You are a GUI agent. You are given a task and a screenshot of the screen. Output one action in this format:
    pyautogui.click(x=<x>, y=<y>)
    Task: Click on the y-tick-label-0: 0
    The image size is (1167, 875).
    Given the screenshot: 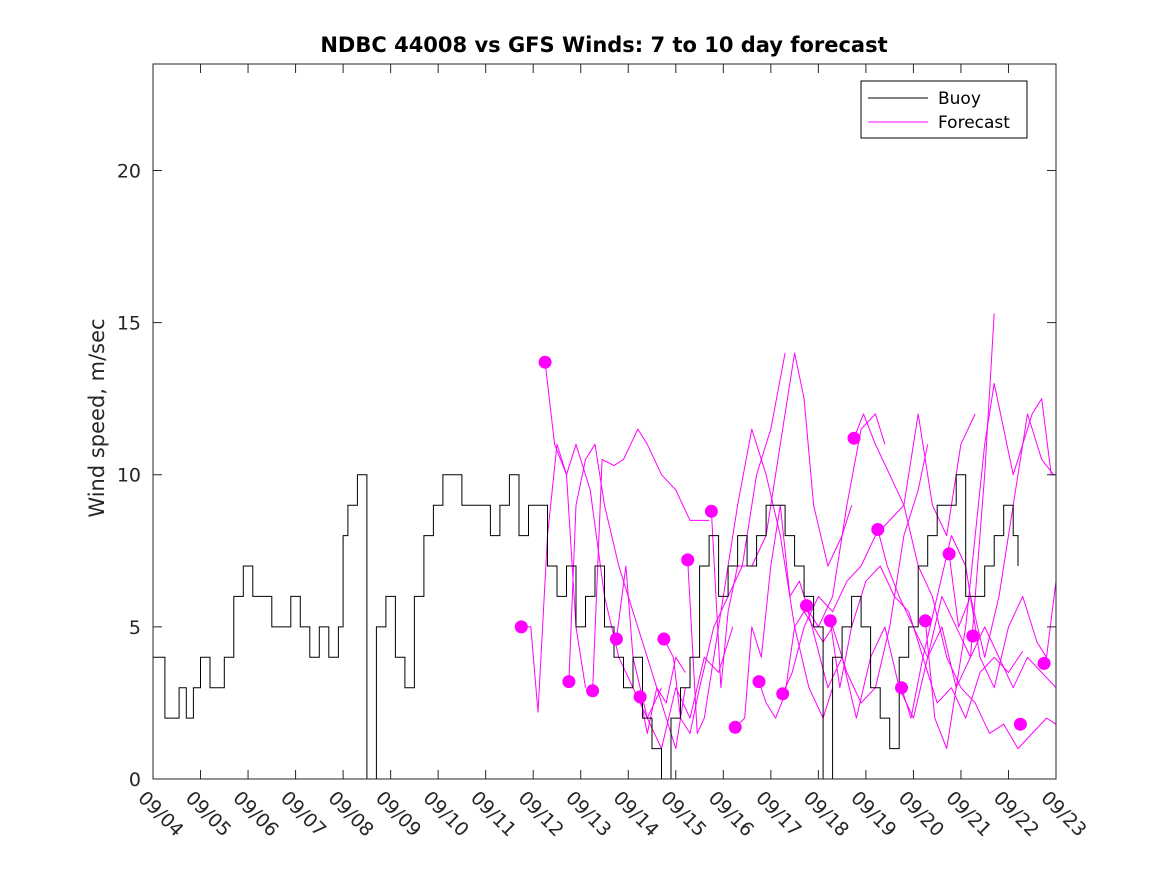 What is the action you would take?
    pyautogui.click(x=135, y=780)
    